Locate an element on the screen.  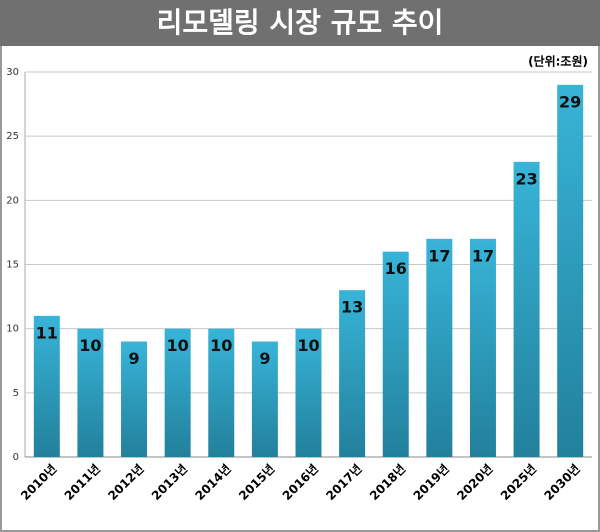
data-label: 13 is located at coordinates (352, 307).